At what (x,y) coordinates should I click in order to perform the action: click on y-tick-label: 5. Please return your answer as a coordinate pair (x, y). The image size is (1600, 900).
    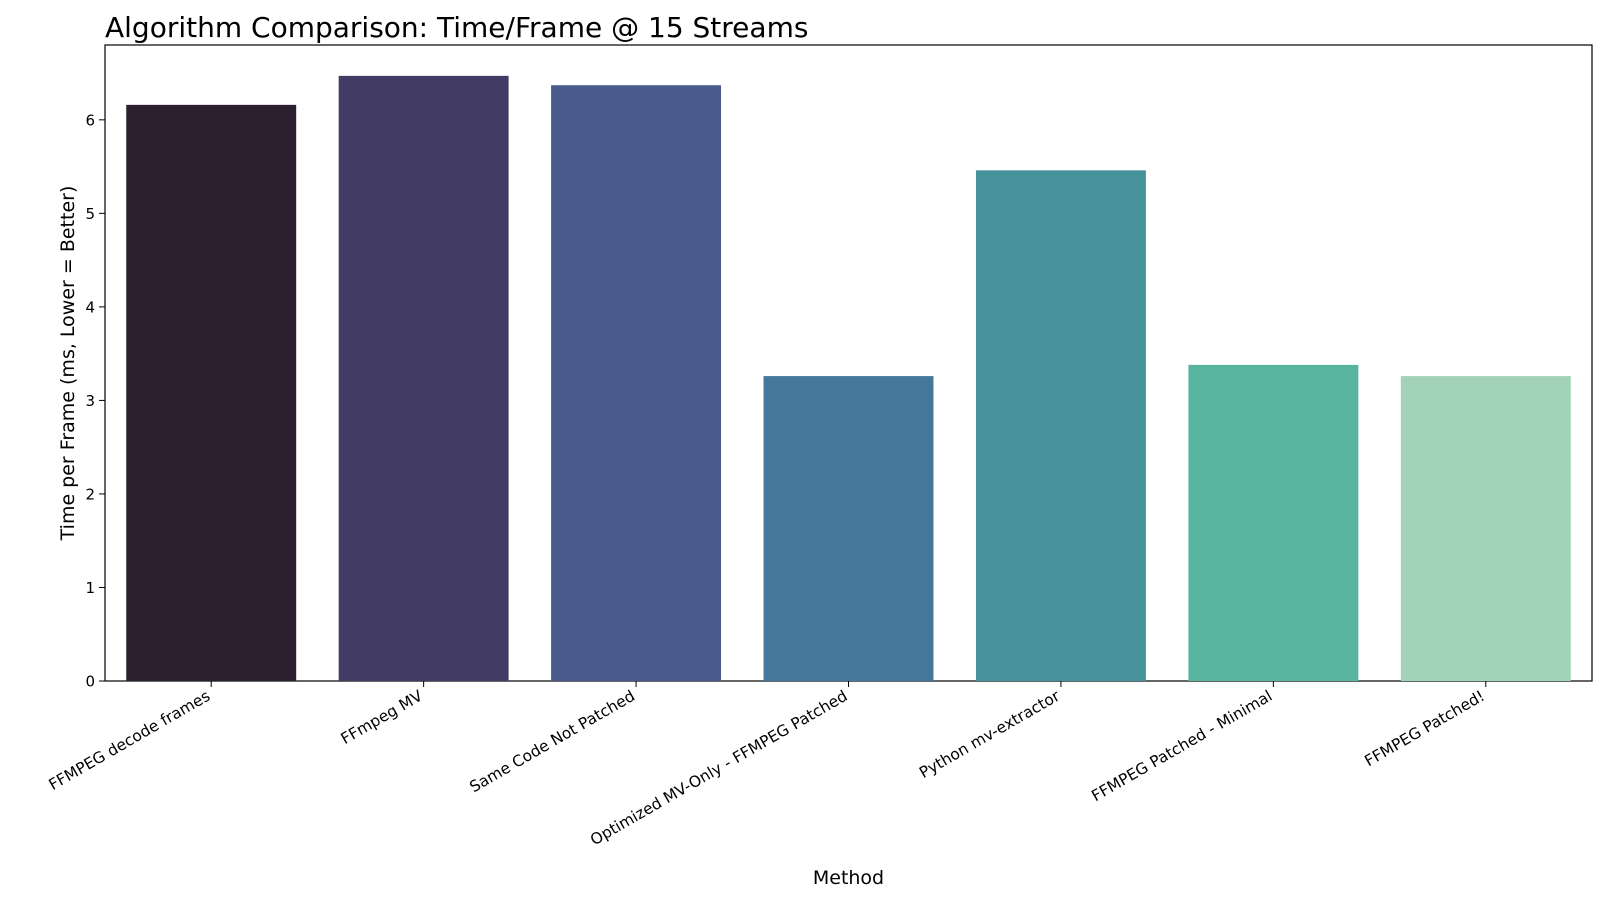
    Looking at the image, I should click on (90, 214).